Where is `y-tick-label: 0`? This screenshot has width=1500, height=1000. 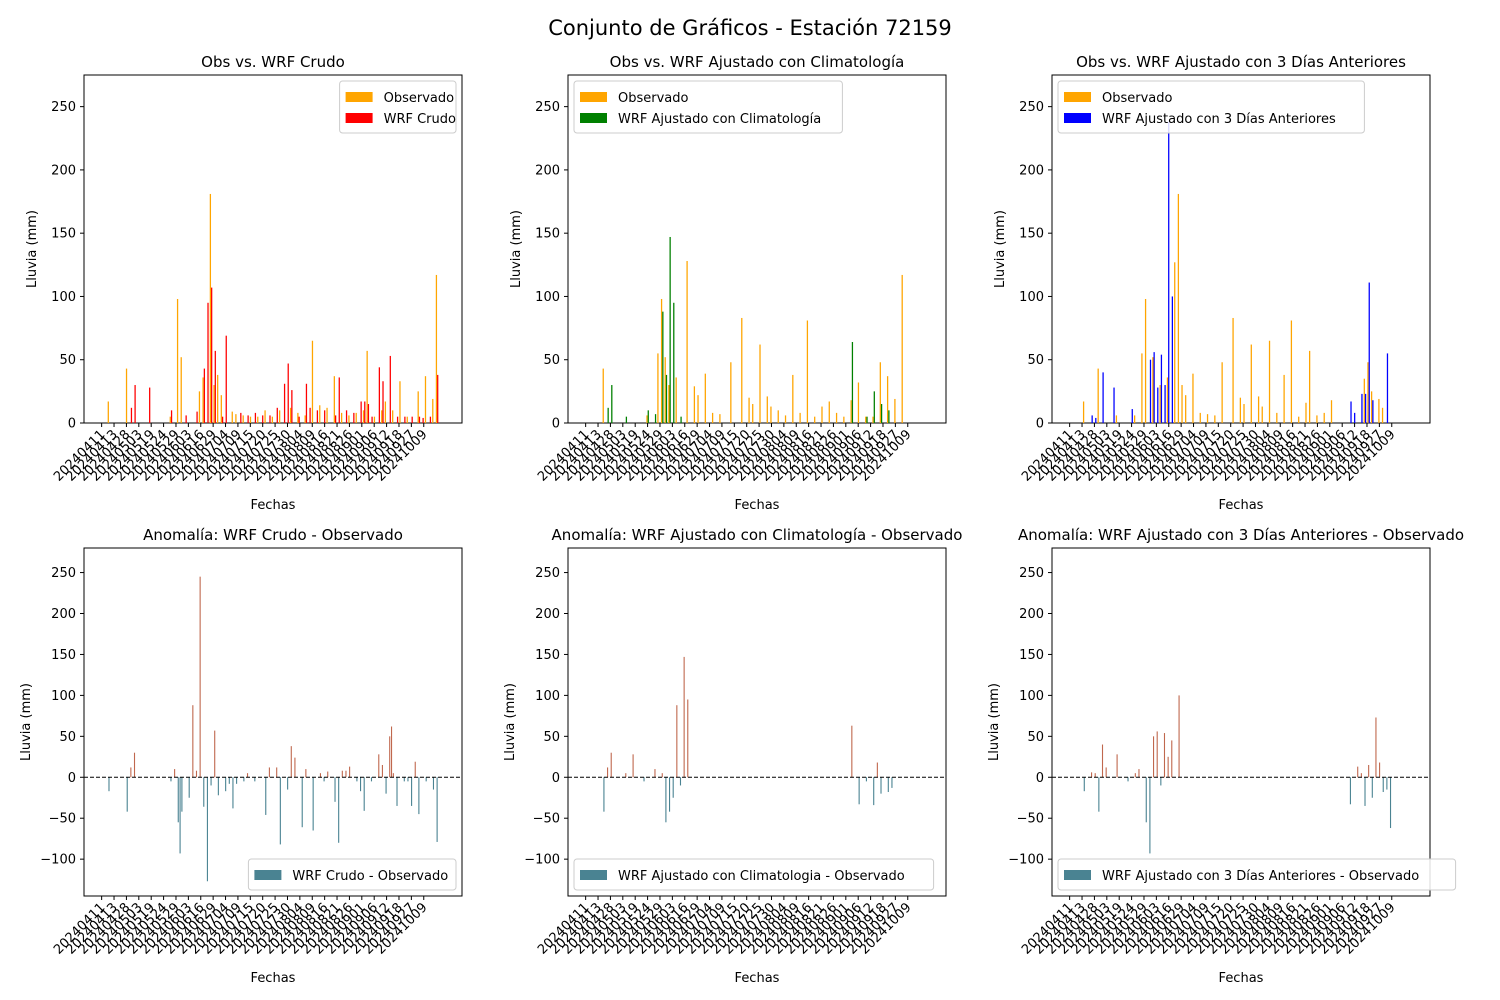 y-tick-label: 0 is located at coordinates (1040, 424).